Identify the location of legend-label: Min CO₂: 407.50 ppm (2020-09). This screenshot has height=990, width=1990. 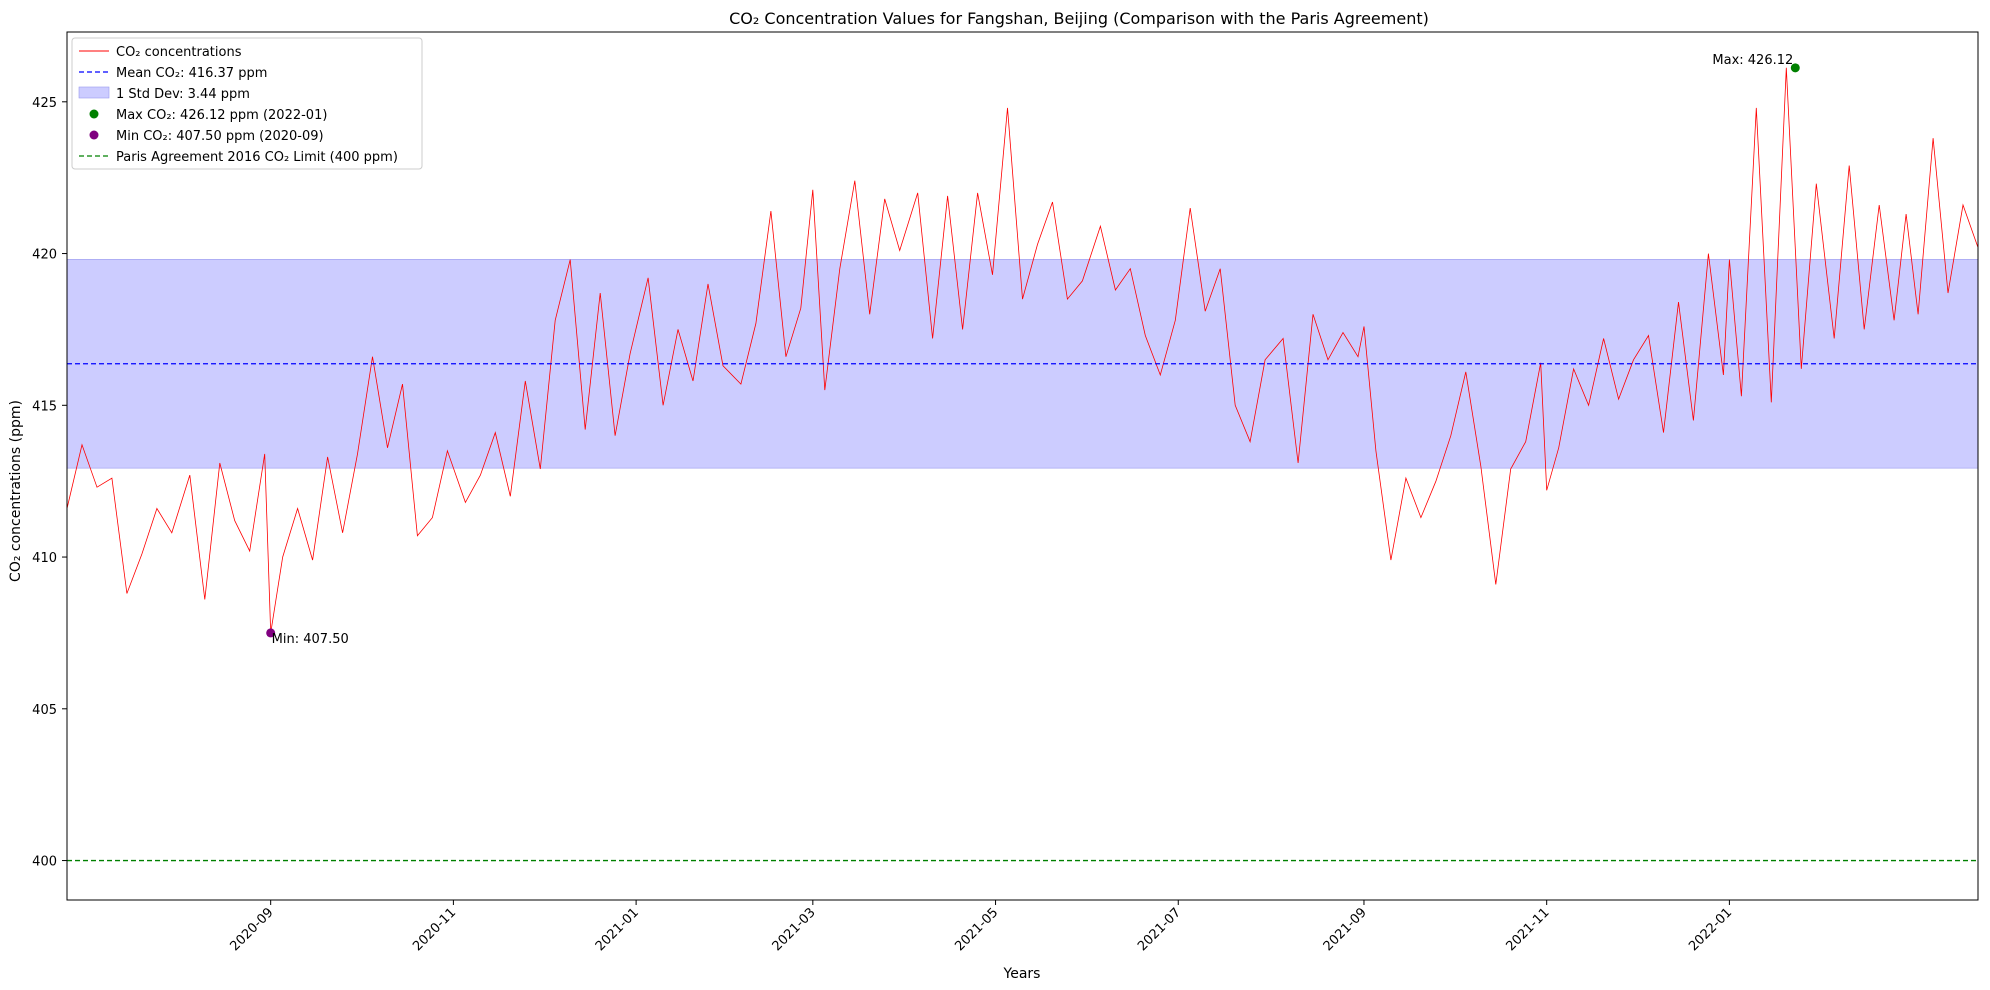
(220, 136).